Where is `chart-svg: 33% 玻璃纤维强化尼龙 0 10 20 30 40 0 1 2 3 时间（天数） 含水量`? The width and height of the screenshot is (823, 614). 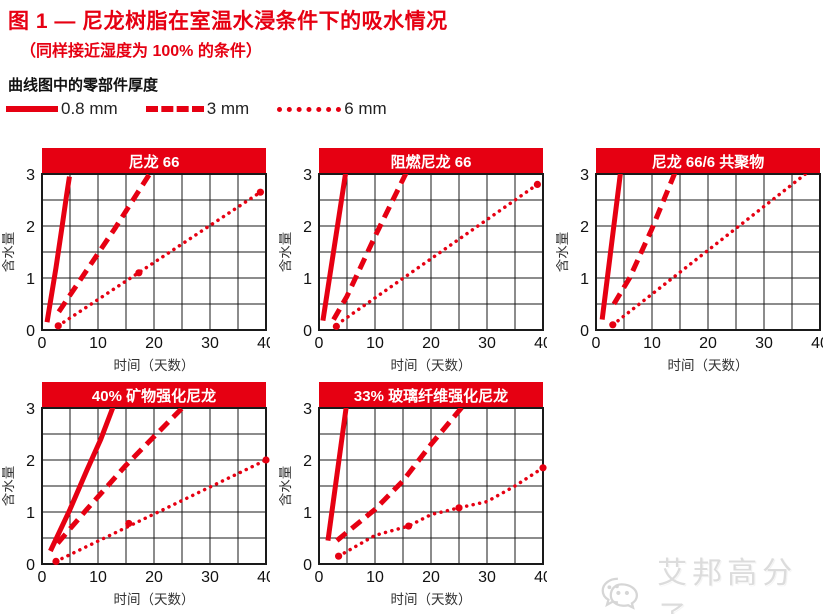 chart-svg: 33% 玻璃纤维强化尼龙 0 10 20 30 40 0 1 2 3 时间（天数） 含水量 is located at coordinates (415, 494).